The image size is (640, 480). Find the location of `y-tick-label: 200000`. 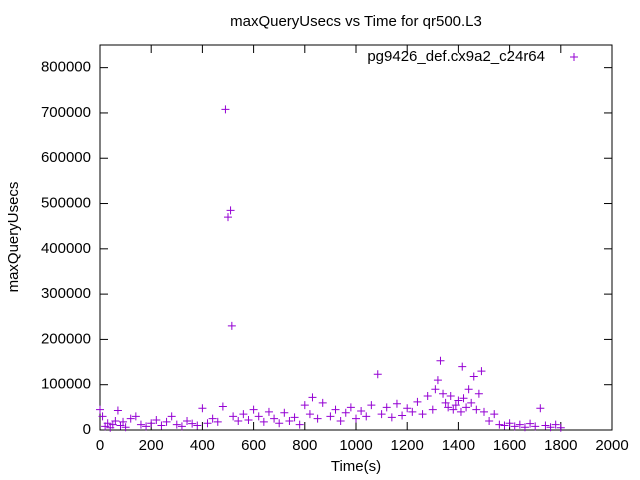

y-tick-label: 200000 is located at coordinates (66, 338).